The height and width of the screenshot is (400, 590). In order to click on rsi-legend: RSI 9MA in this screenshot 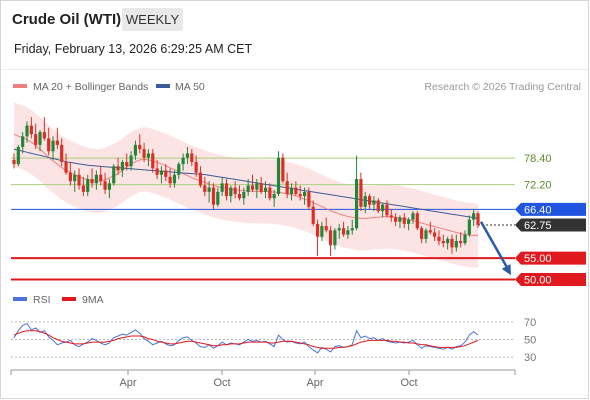, I will do `click(58, 300)`.